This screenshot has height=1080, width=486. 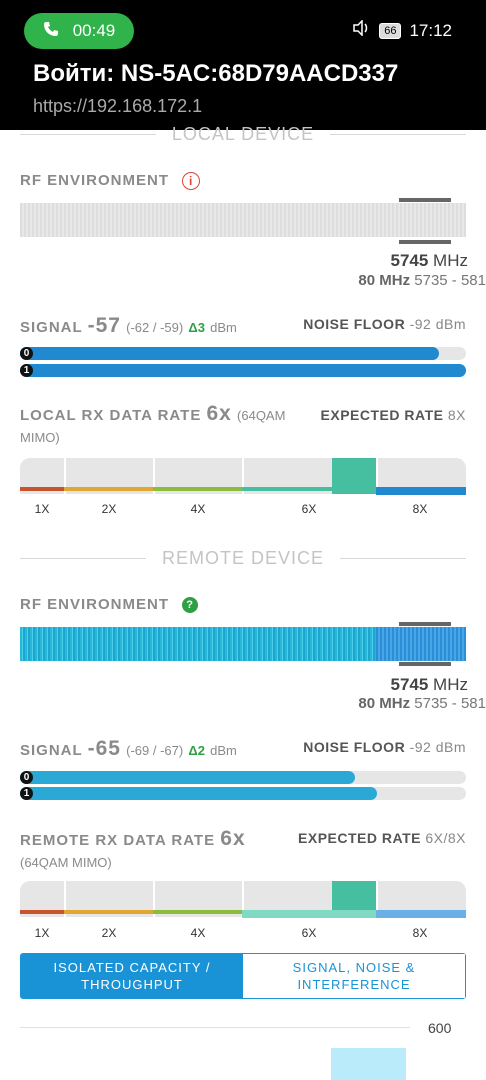 What do you see at coordinates (190, 605) in the screenshot?
I see `help-icon: ?` at bounding box center [190, 605].